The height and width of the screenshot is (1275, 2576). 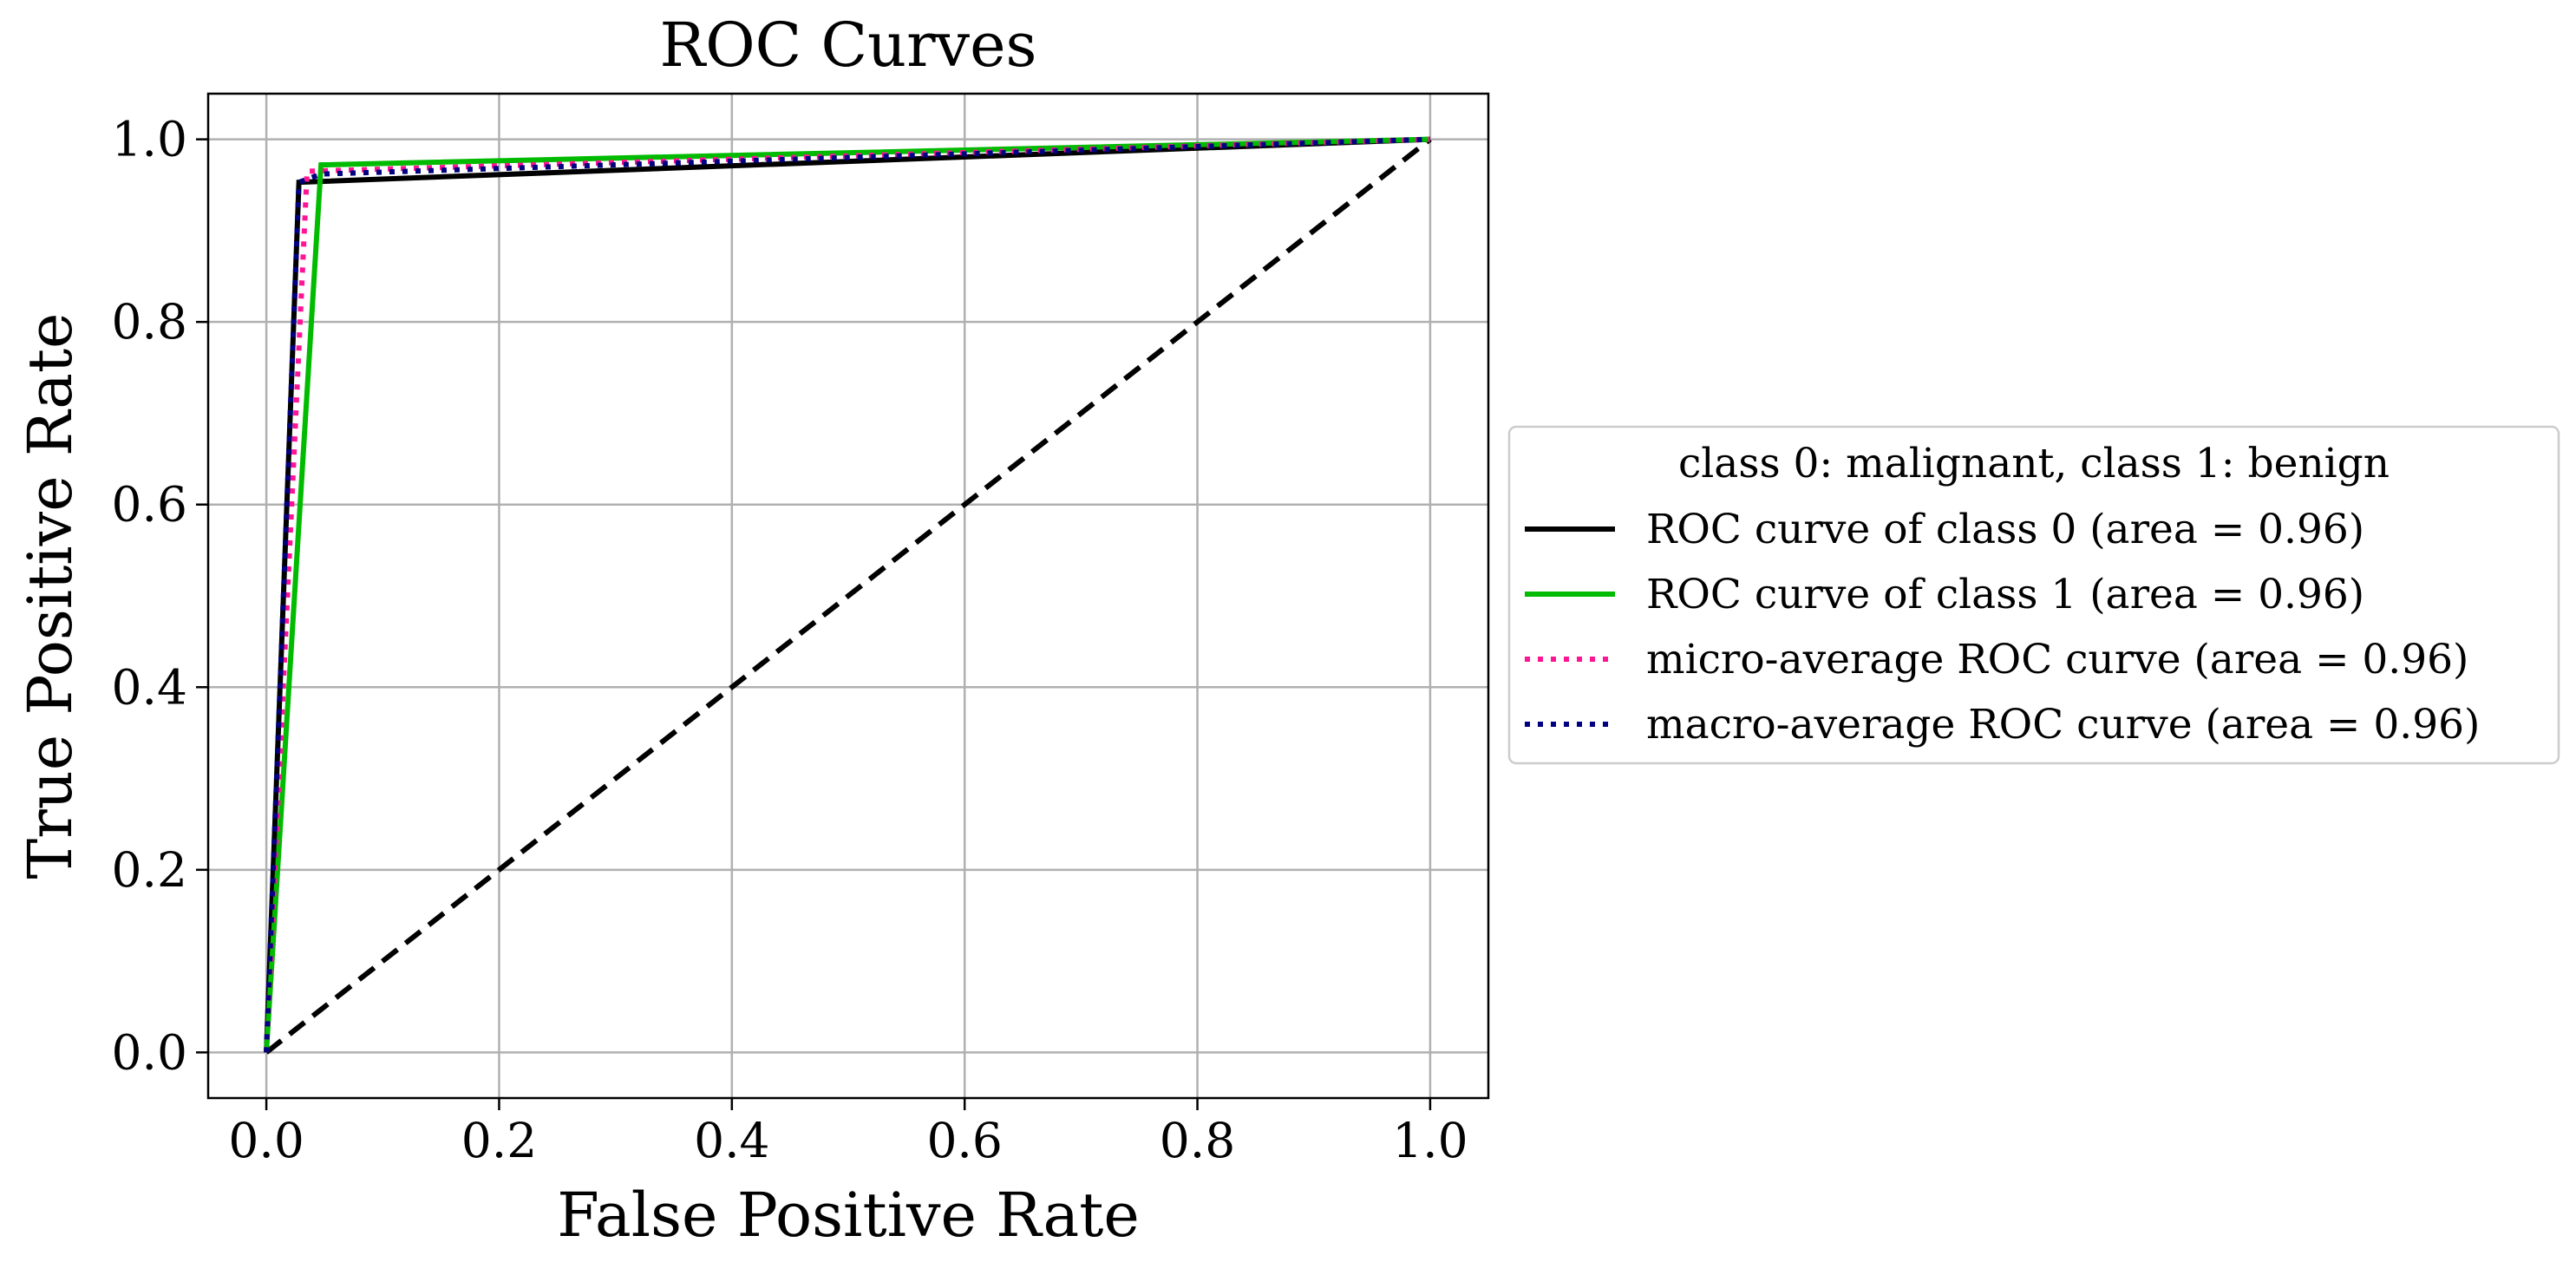 I want to click on legend-label-0: ROC curve of class 0 (area = 0.96), so click(x=2005, y=529).